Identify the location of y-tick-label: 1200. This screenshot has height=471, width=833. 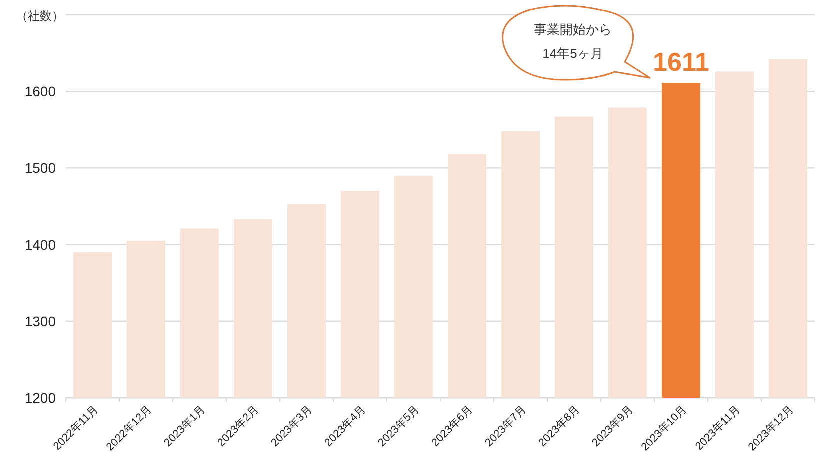
(40, 398).